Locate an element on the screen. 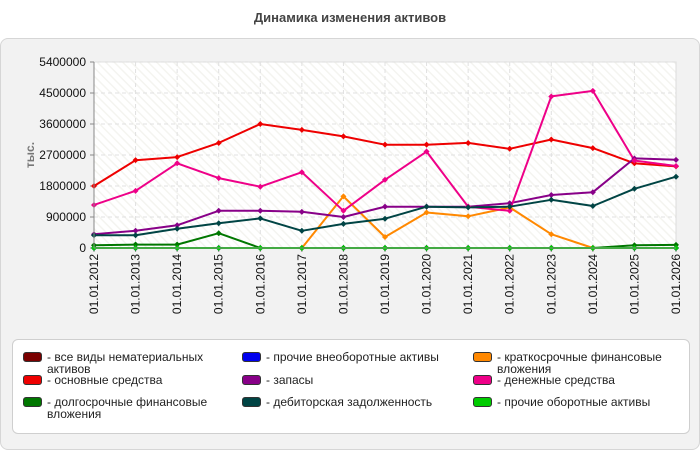 The height and width of the screenshot is (450, 700). x-tick-label: 01.01.2026 is located at coordinates (676, 284).